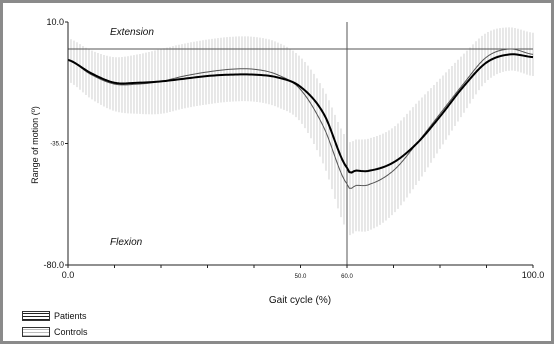 The width and height of the screenshot is (554, 344). What do you see at coordinates (300, 300) in the screenshot?
I see `x-axis-label: Gait cycle (%)` at bounding box center [300, 300].